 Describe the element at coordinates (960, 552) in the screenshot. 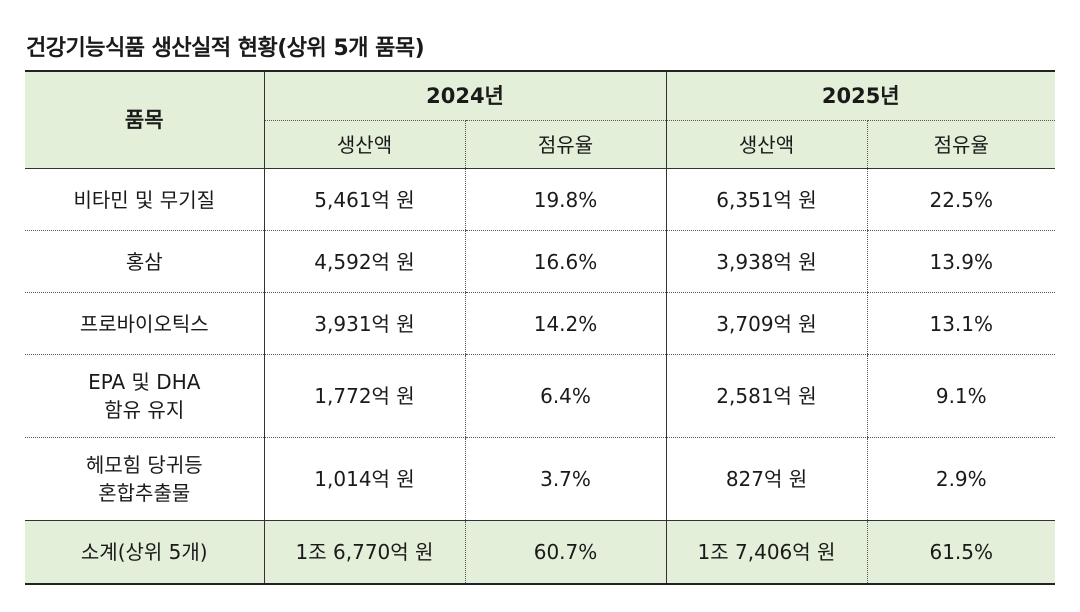

I see `total-share-2025: 61.5%` at that location.